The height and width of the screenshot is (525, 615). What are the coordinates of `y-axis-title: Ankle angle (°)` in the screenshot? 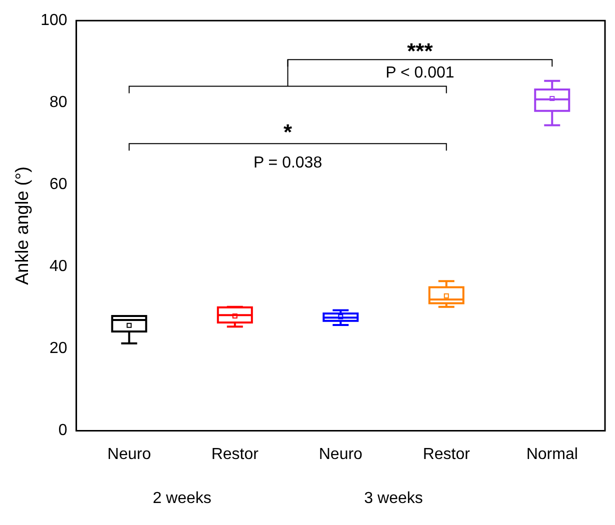 It's located at (22, 225).